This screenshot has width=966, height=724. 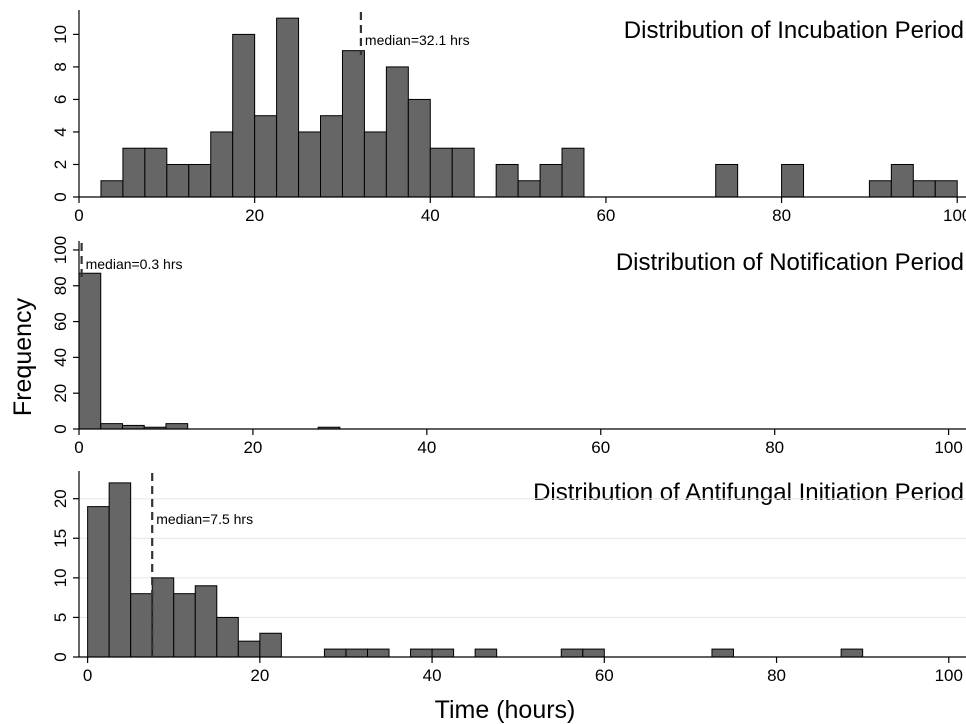 What do you see at coordinates (949, 675) in the screenshot?
I see `antifungal-x-tick-label: 100` at bounding box center [949, 675].